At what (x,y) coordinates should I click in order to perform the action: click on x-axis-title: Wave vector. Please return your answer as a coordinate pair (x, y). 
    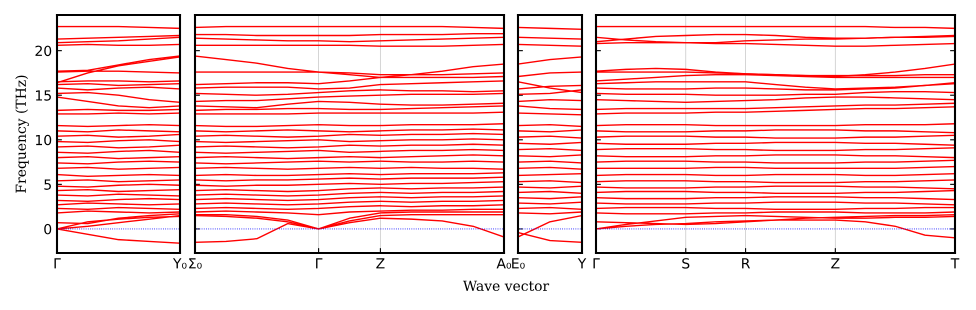
    Looking at the image, I should click on (506, 286).